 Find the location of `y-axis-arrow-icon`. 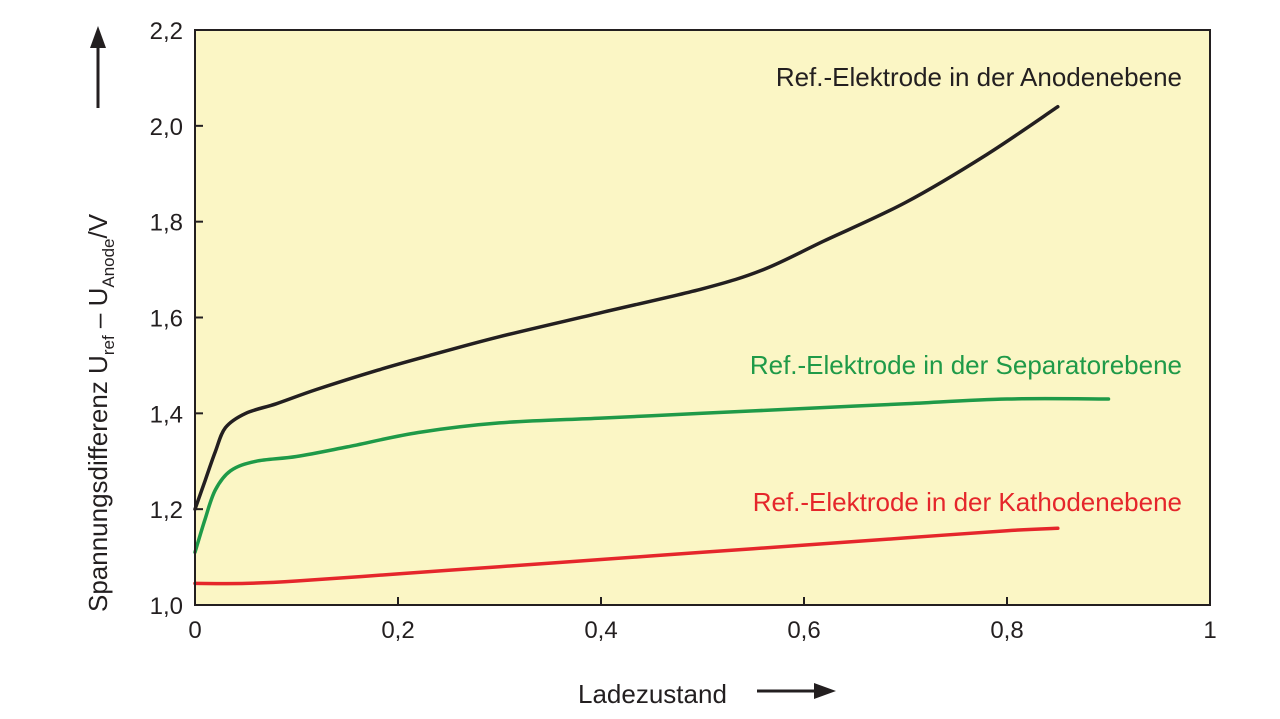

y-axis-arrow-icon is located at coordinates (98, 67).